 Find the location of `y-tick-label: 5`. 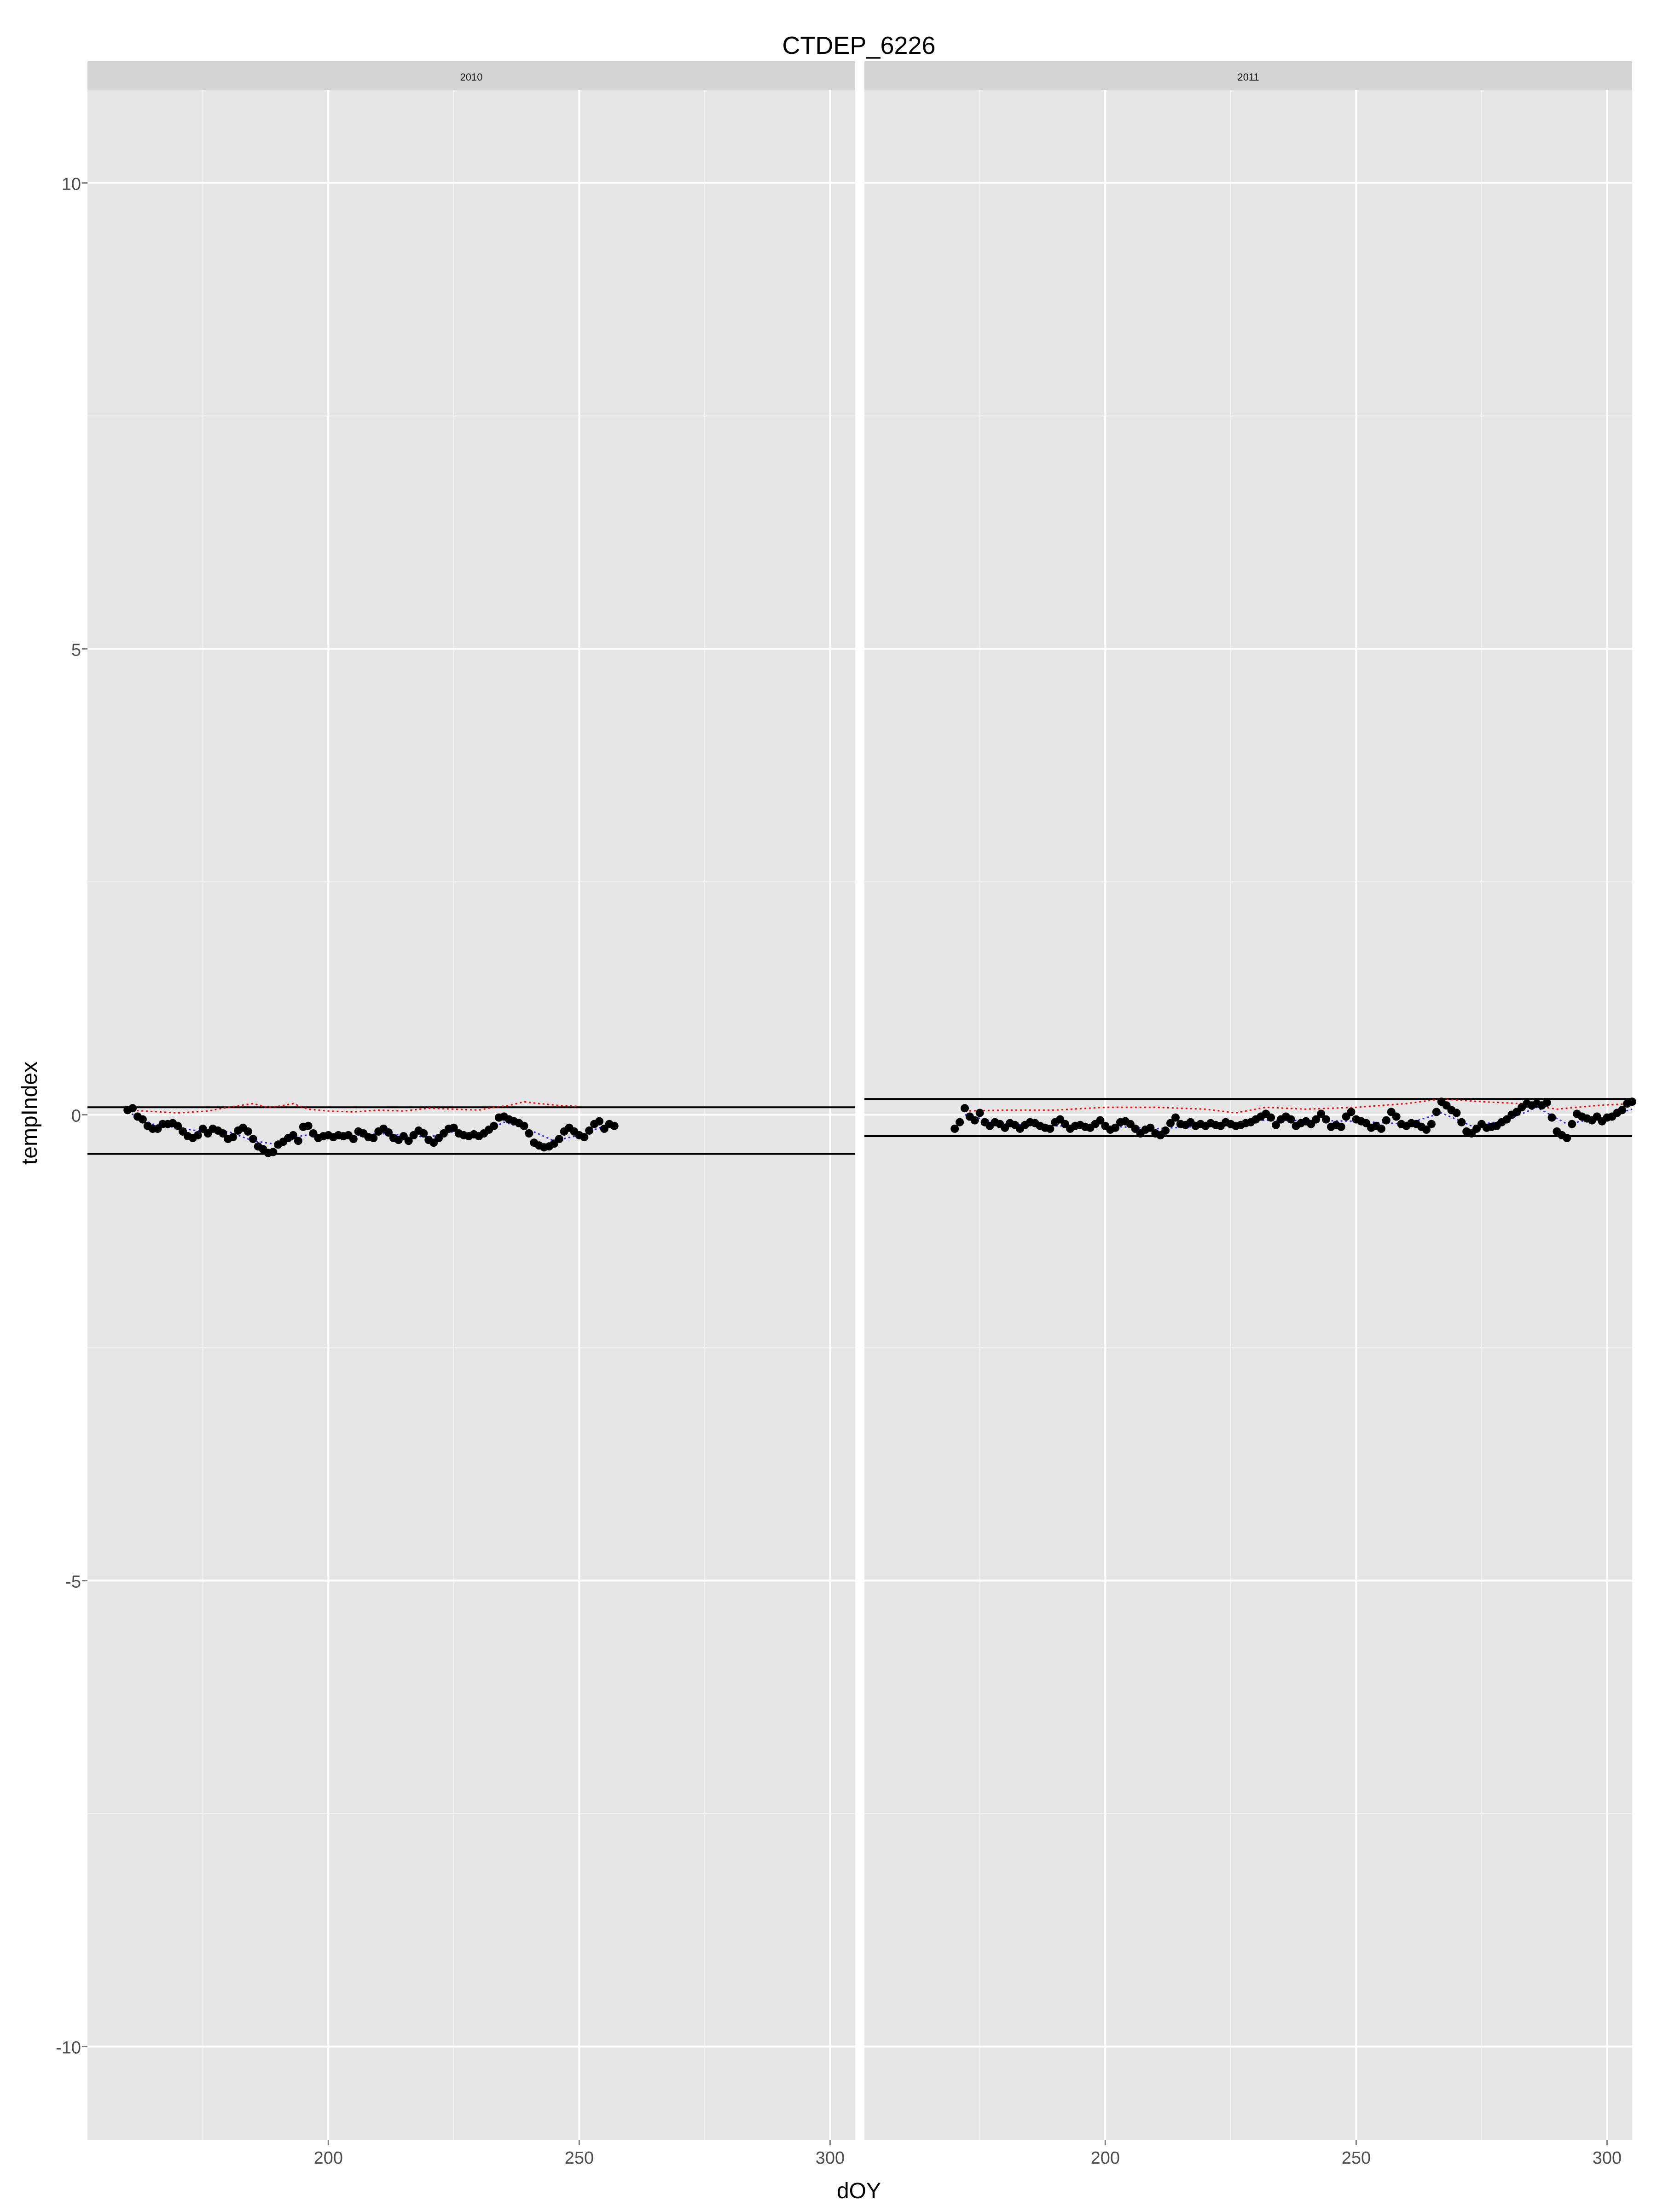

y-tick-label: 5 is located at coordinates (76, 650).